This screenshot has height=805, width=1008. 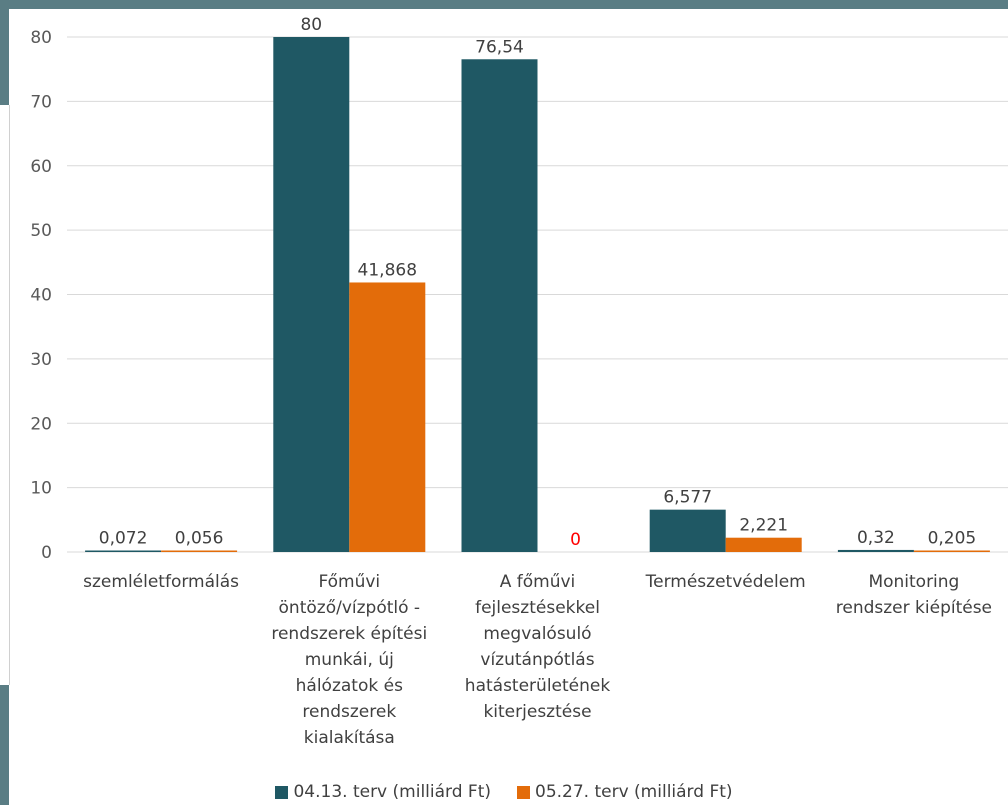 I want to click on frame-top-border, so click(x=504, y=4).